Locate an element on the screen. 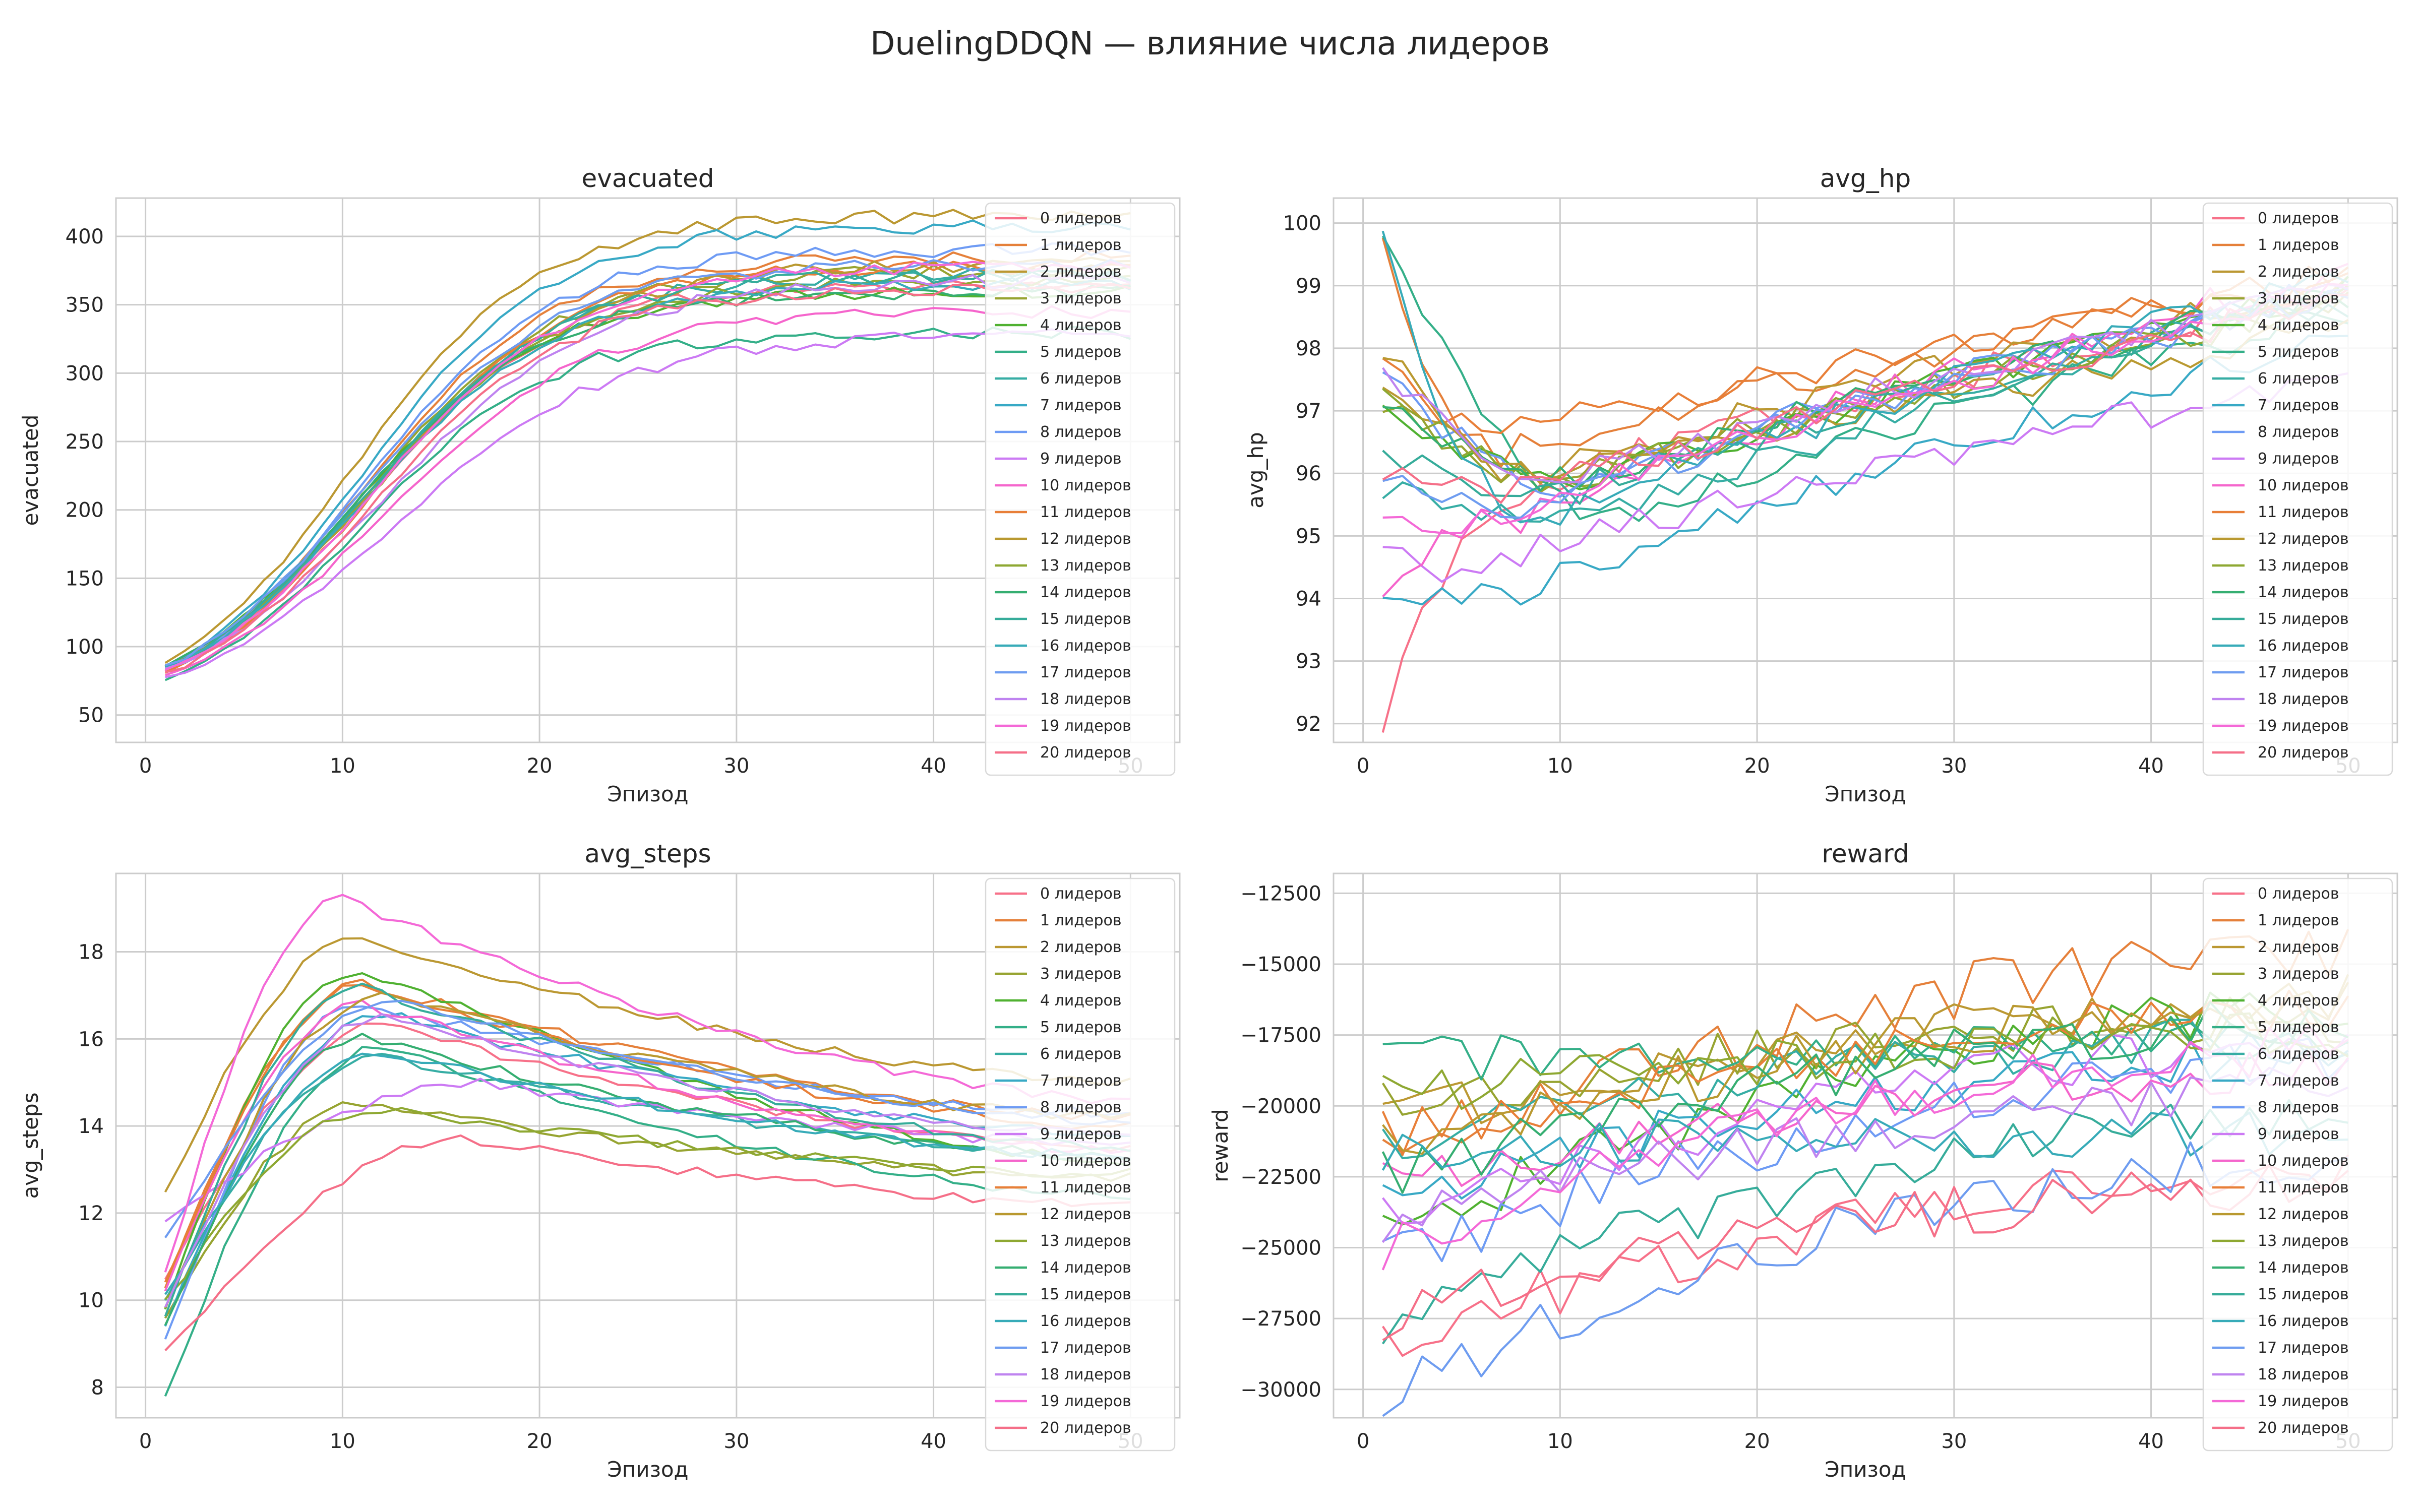  plot-title: reward is located at coordinates (1865, 853).